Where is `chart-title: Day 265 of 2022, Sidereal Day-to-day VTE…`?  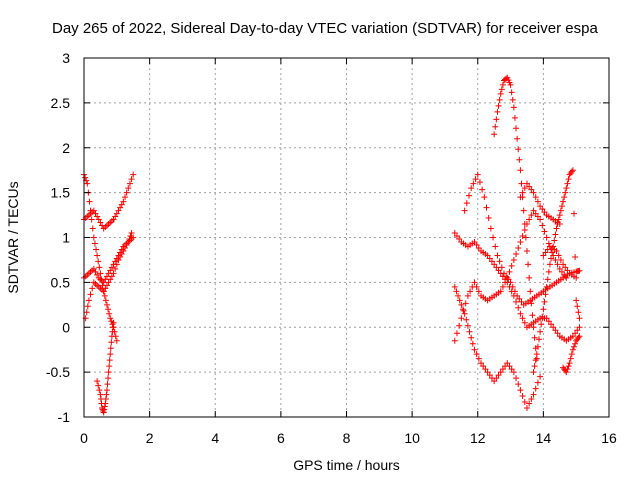 chart-title: Day 265 of 2022, Sidereal Day-to-day VTE… is located at coordinates (325, 28).